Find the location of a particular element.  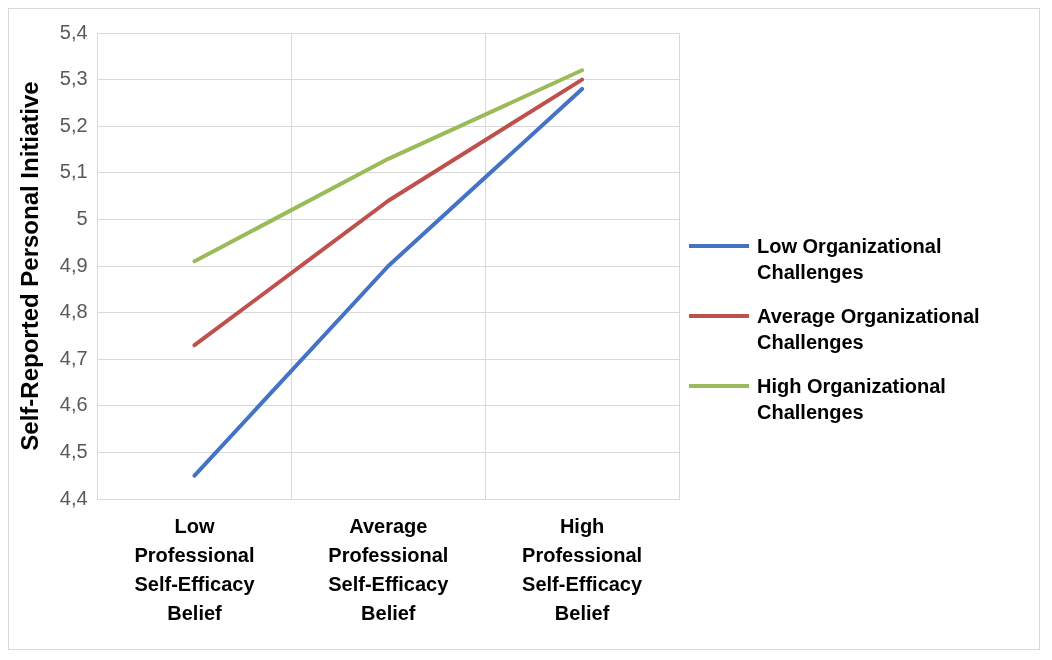

y-tick-label: 4,8 is located at coordinates (73, 311).